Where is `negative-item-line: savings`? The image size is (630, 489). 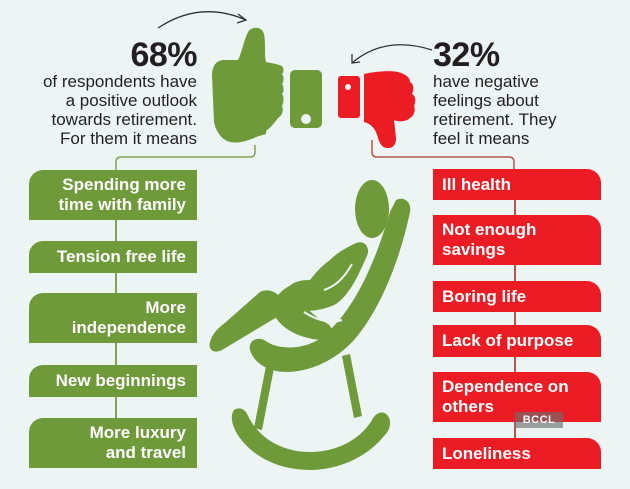 negative-item-line: savings is located at coordinates (474, 249).